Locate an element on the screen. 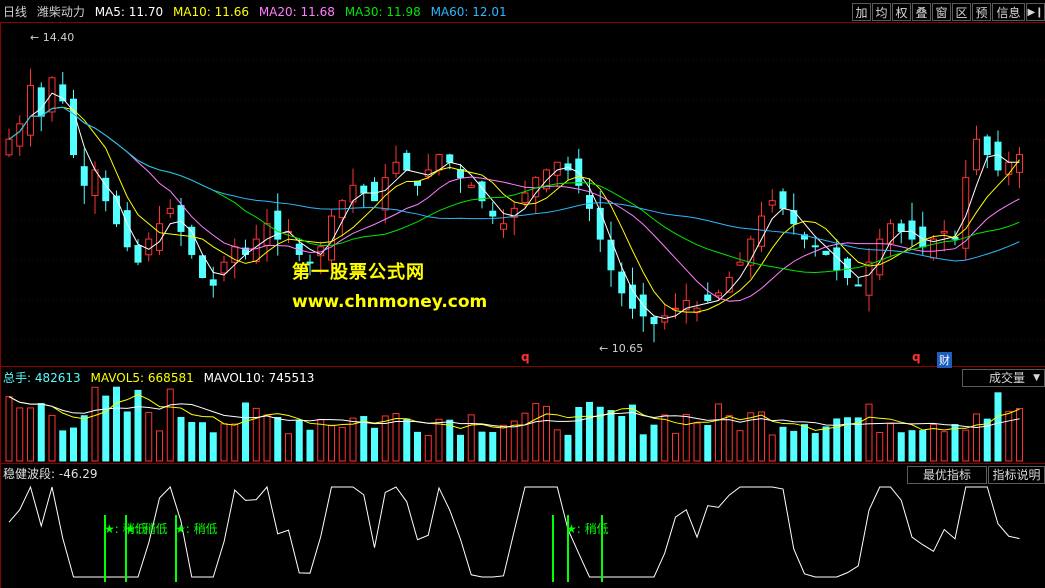  period-label: 日线 is located at coordinates (15, 12).